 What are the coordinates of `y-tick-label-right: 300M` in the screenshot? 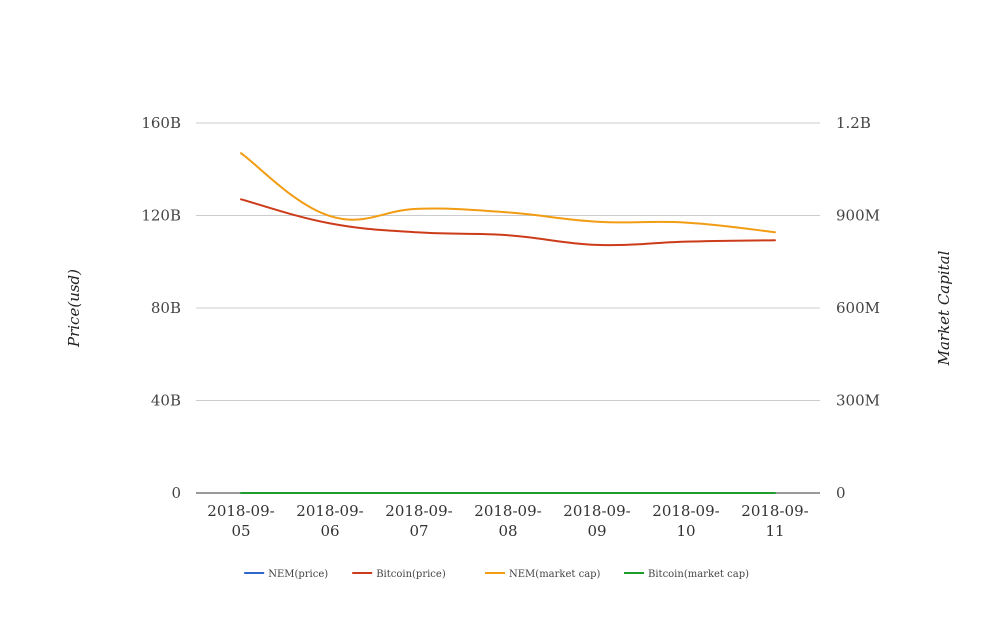 It's located at (858, 401).